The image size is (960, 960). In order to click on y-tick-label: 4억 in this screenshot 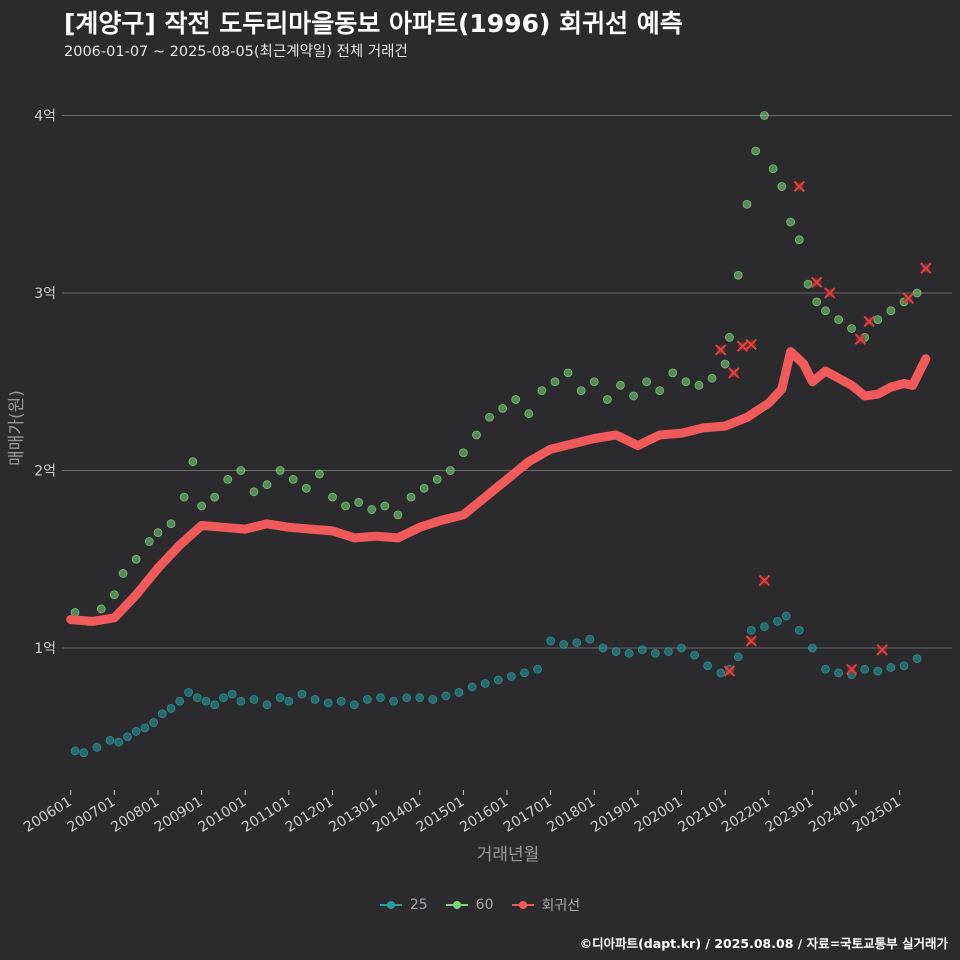, I will do `click(45, 117)`.